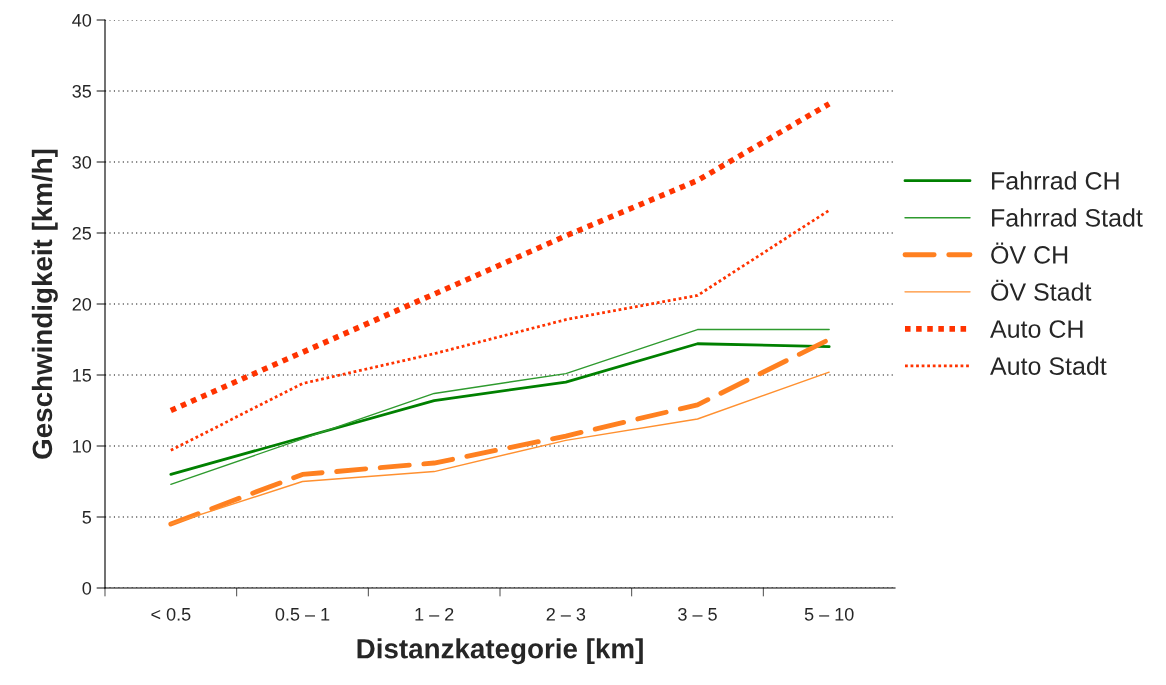 The height and width of the screenshot is (685, 1166). What do you see at coordinates (1036, 329) in the screenshot?
I see `legend-label: Auto CH` at bounding box center [1036, 329].